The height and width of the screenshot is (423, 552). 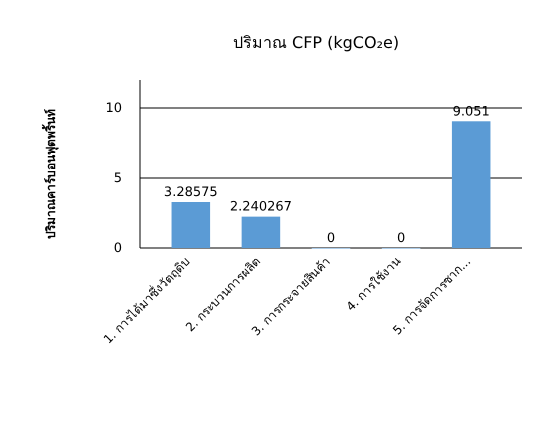 What do you see at coordinates (113, 108) in the screenshot?
I see `y-tick-label: 10` at bounding box center [113, 108].